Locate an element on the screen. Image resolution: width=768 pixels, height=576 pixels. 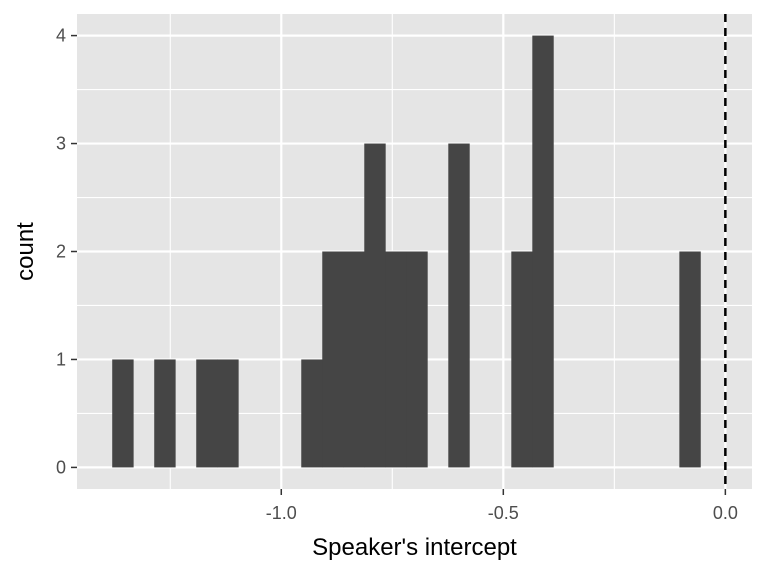
y-axis-title: count is located at coordinates (25, 251).